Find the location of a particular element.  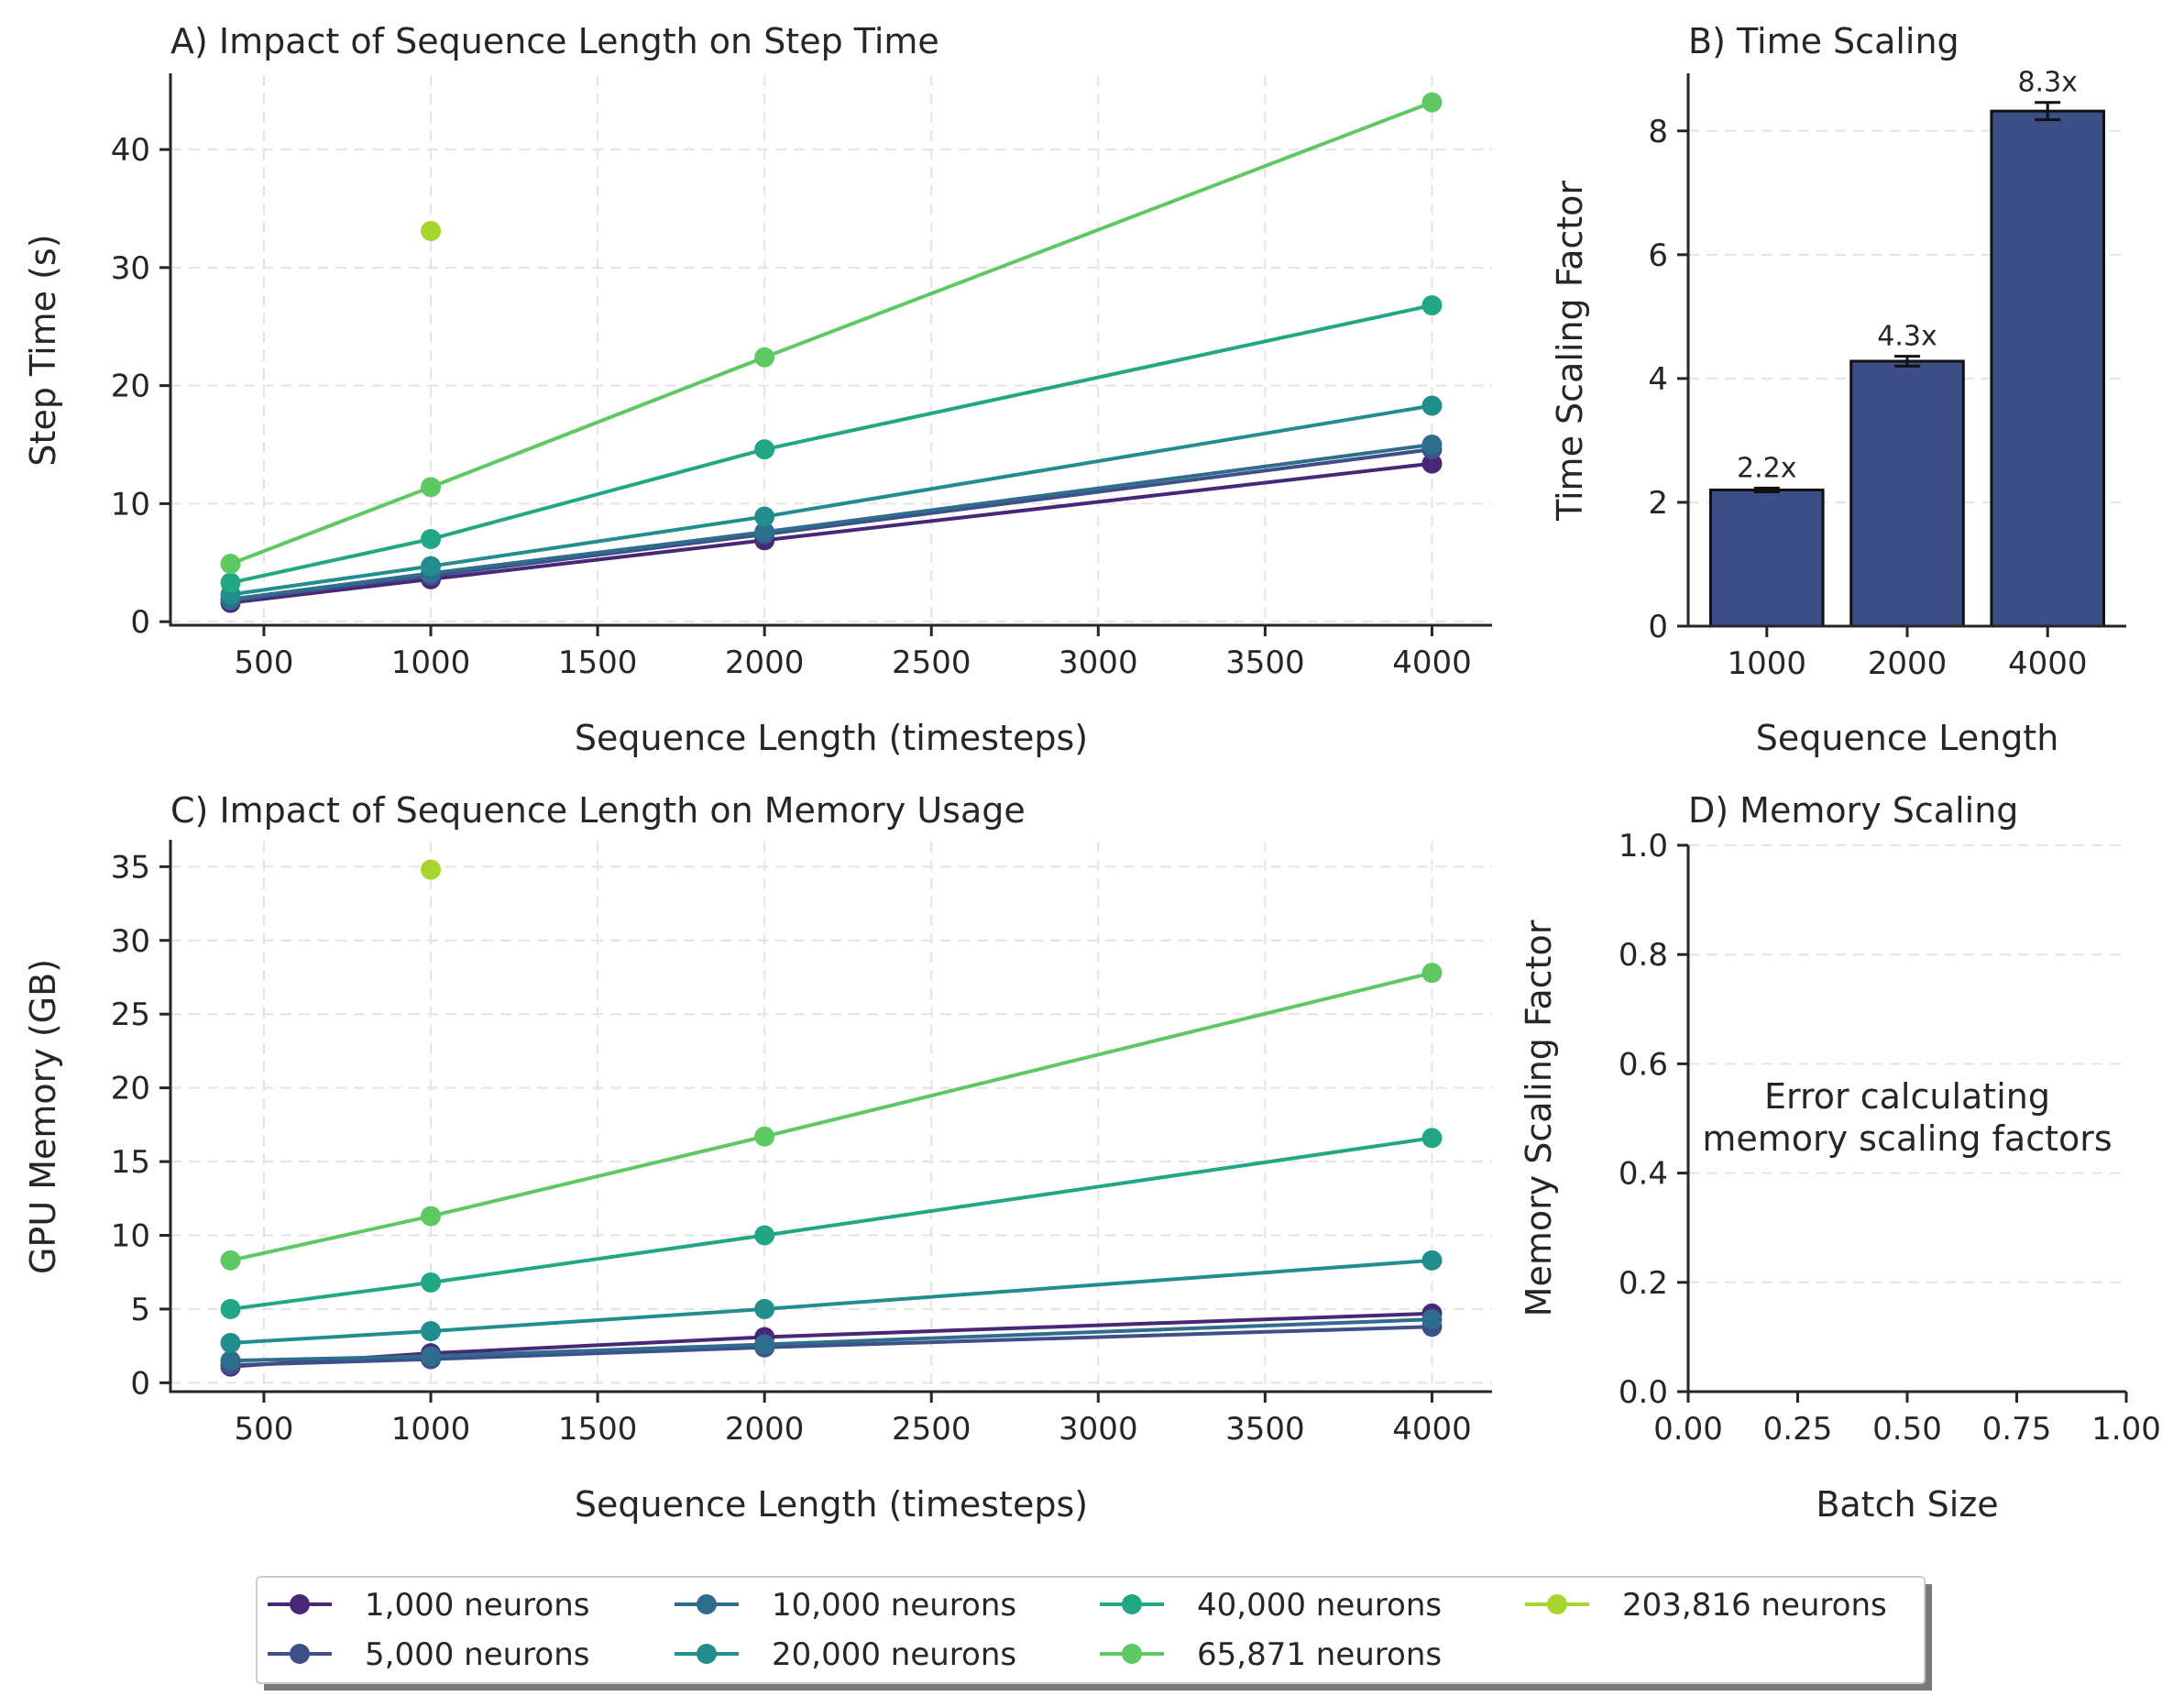

y-tick-label: 5 is located at coordinates (140, 1310).